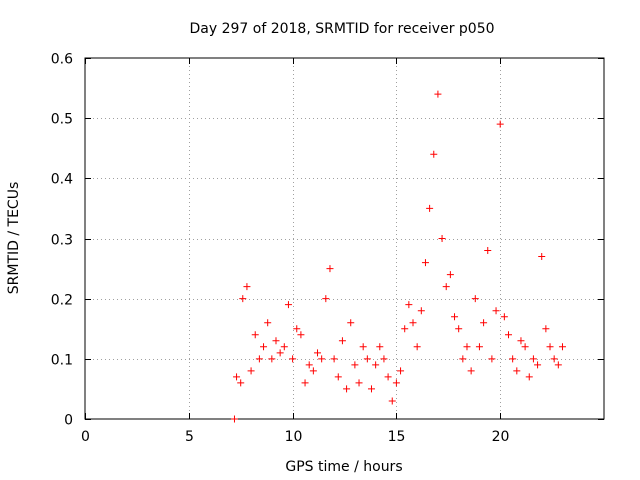 This screenshot has width=640, height=480. What do you see at coordinates (343, 467) in the screenshot?
I see `x-axis-label: GPS time / hours` at bounding box center [343, 467].